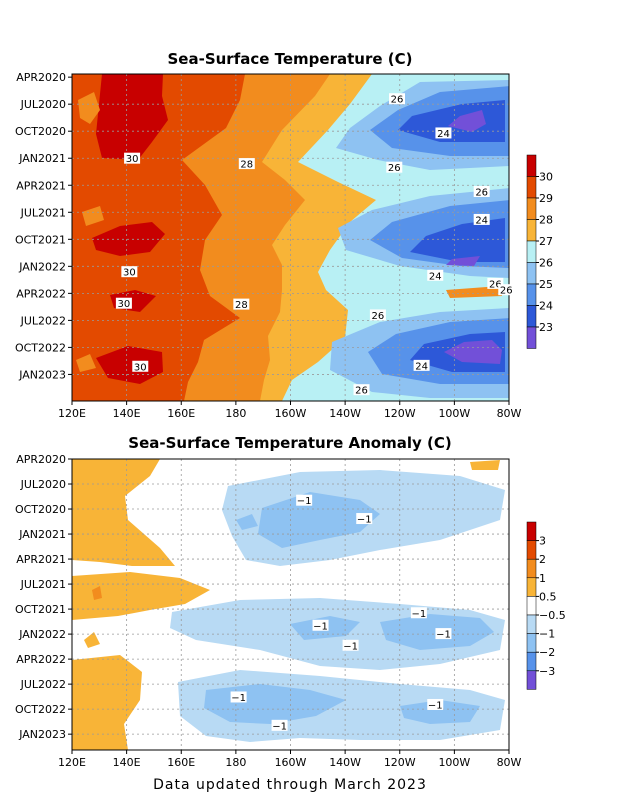 The image size is (618, 800). I want to click on legend-label: 1, so click(542, 578).